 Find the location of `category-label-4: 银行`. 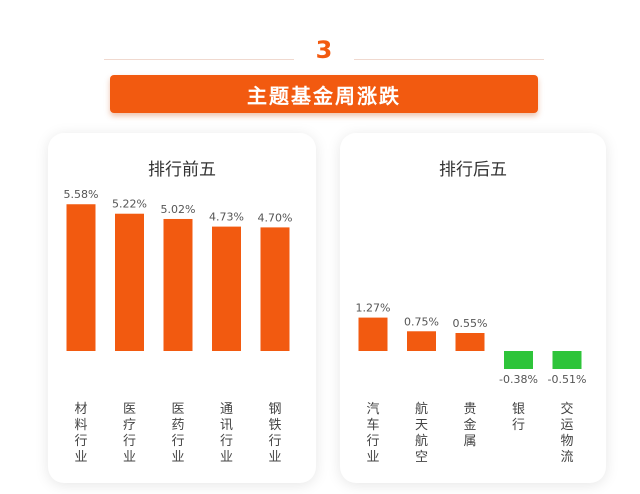

category-label-4: 银行 is located at coordinates (518, 417).